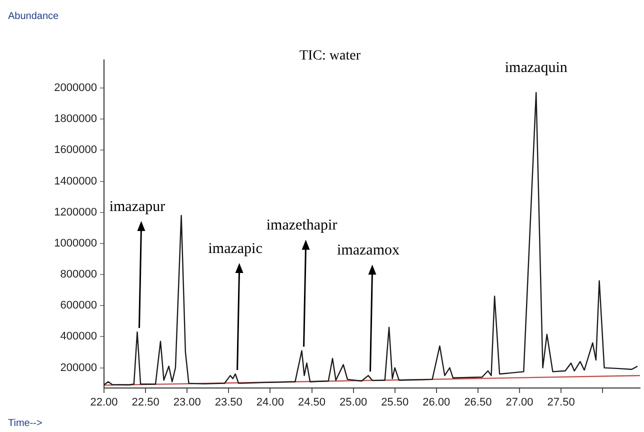  What do you see at coordinates (312, 402) in the screenshot?
I see `x-tick-label: 24.50` at bounding box center [312, 402].